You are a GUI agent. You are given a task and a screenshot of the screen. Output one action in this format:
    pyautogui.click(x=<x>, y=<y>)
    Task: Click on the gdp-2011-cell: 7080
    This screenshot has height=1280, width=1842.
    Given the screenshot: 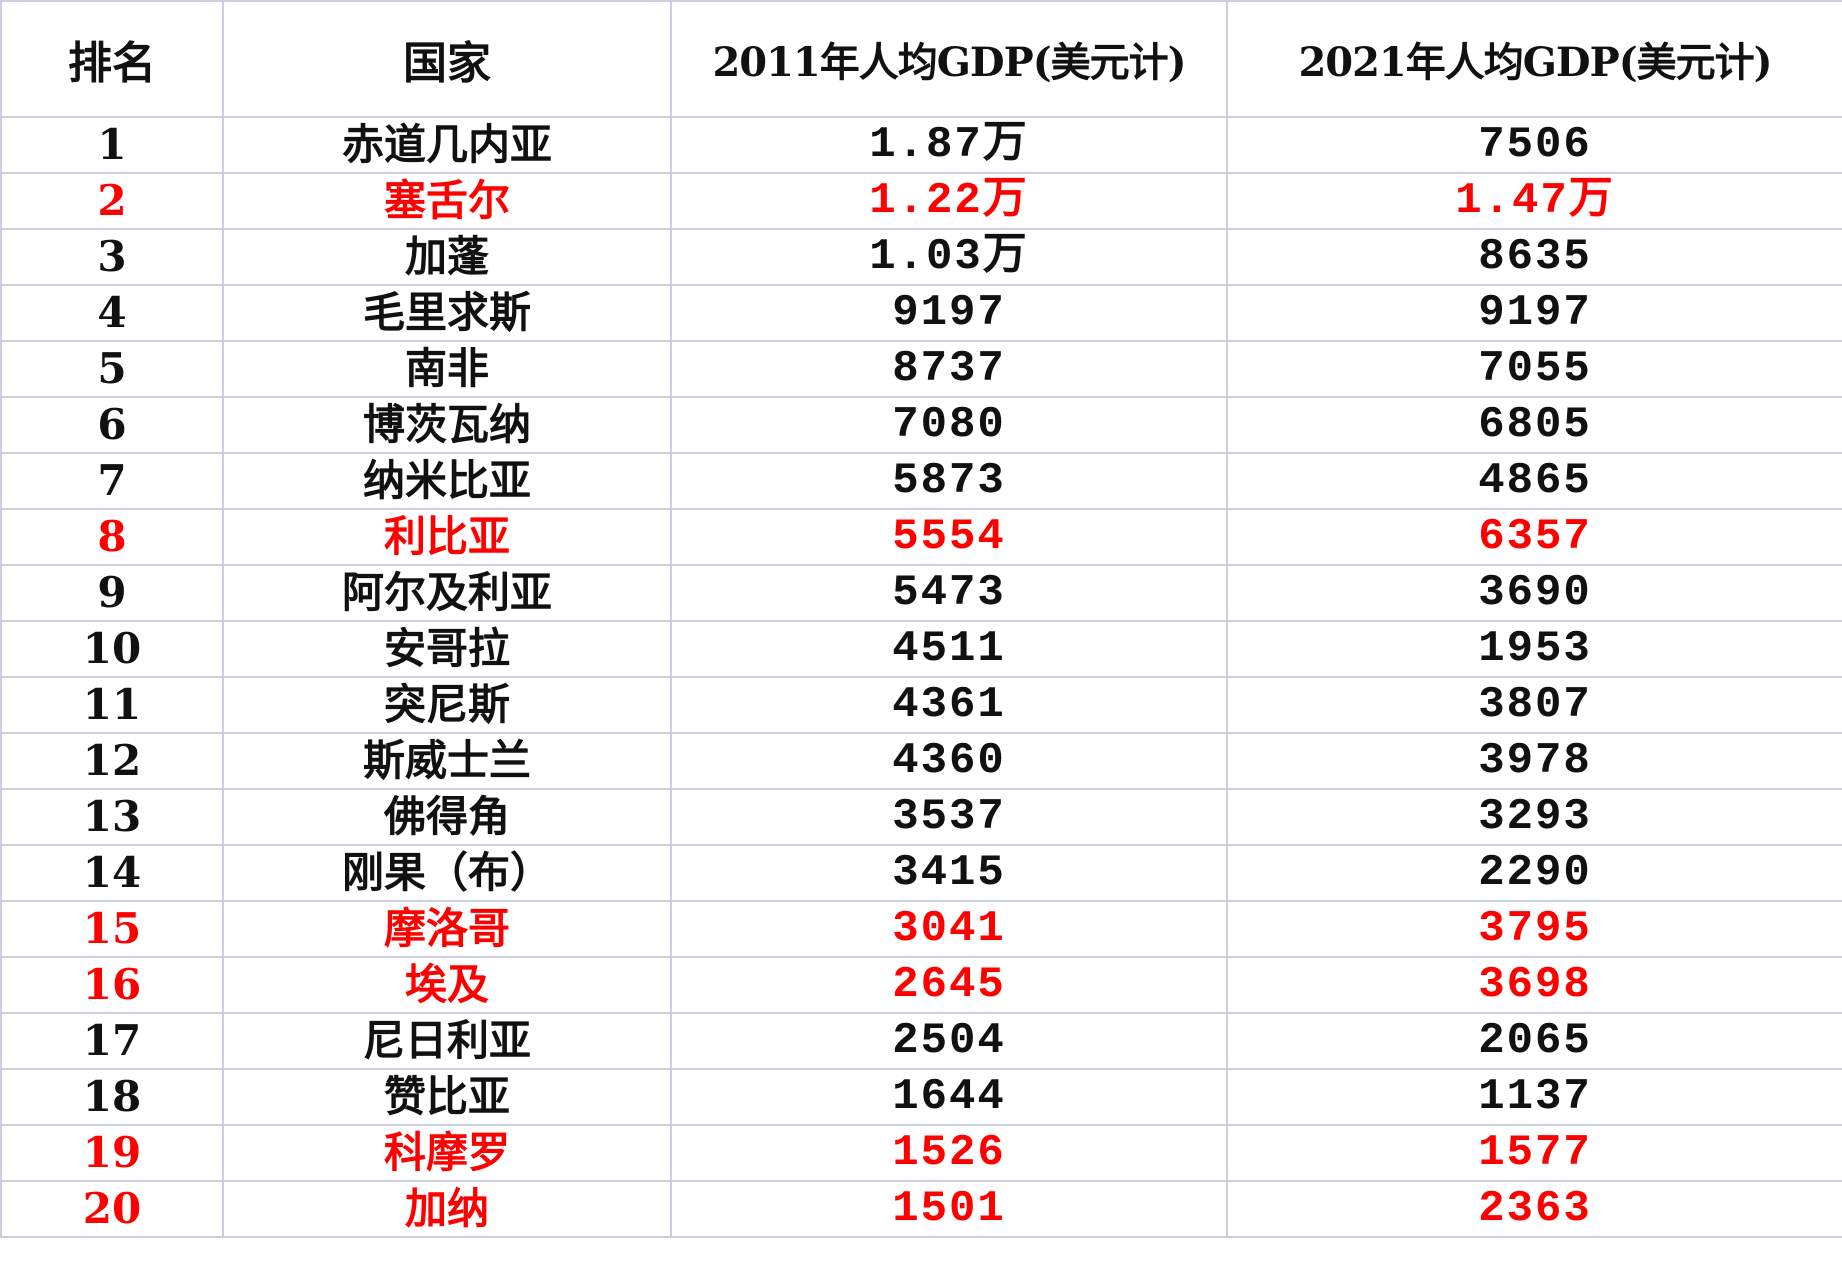 What is the action you would take?
    pyautogui.click(x=949, y=425)
    